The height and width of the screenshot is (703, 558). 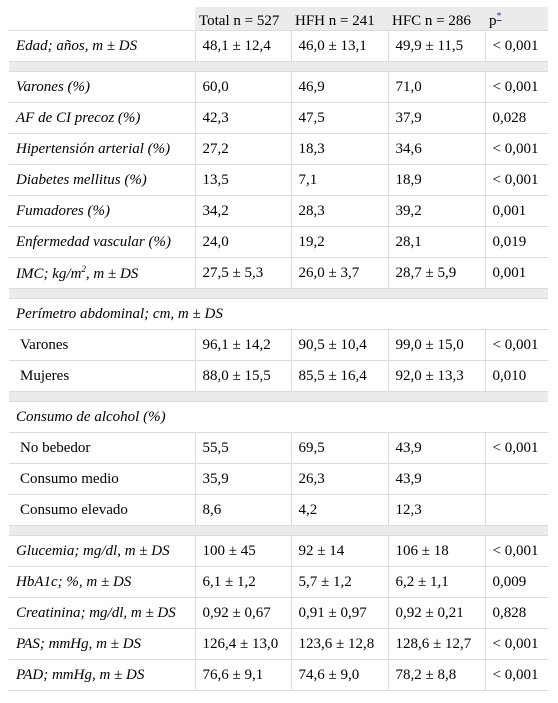 What do you see at coordinates (339, 675) in the screenshot?
I see `cell-hfh: 74,6 ± 9,0` at bounding box center [339, 675].